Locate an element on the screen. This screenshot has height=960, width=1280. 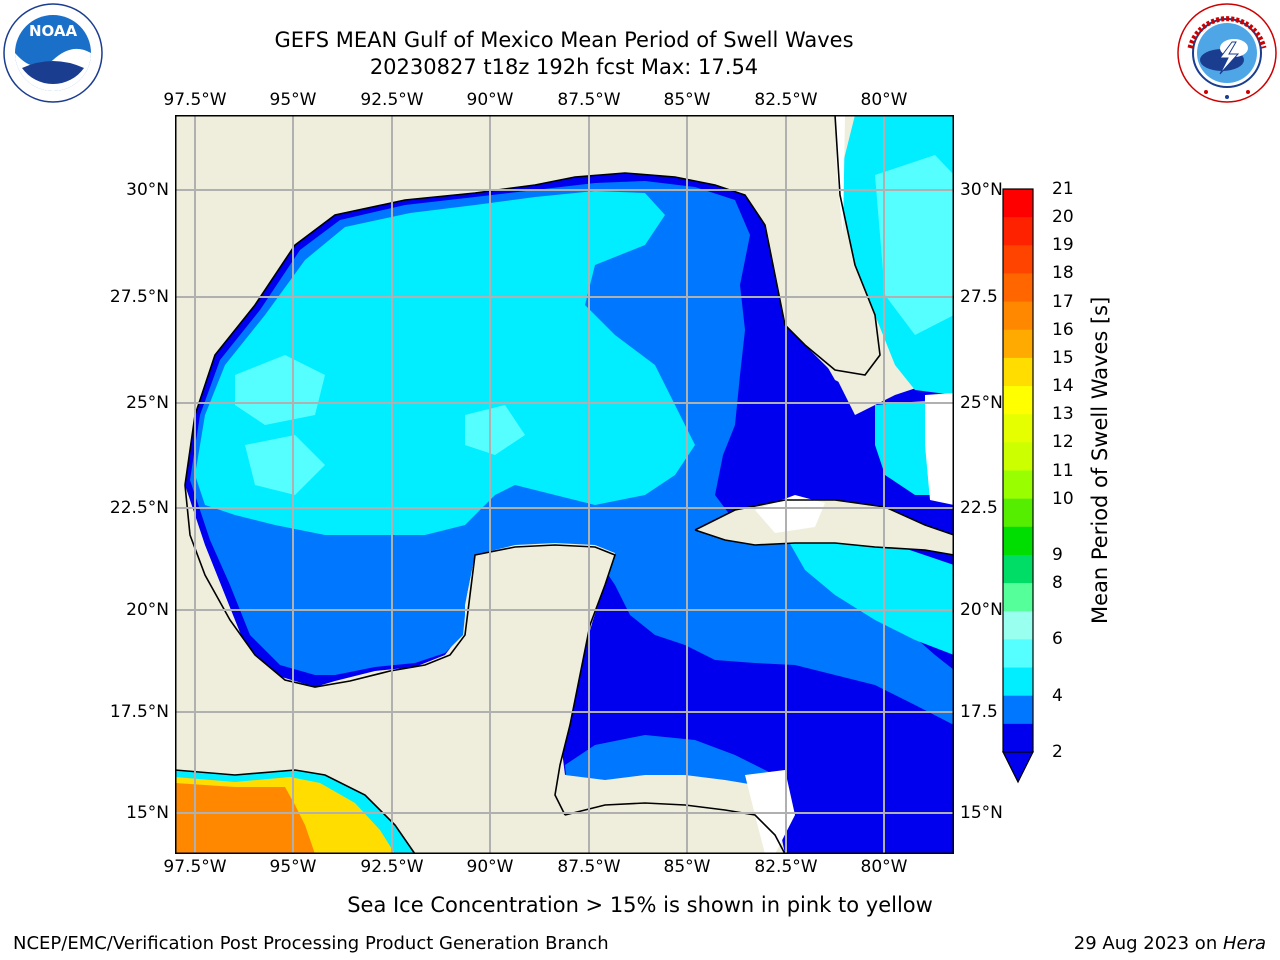
colorbar-frame is located at coordinates (1018, 470).